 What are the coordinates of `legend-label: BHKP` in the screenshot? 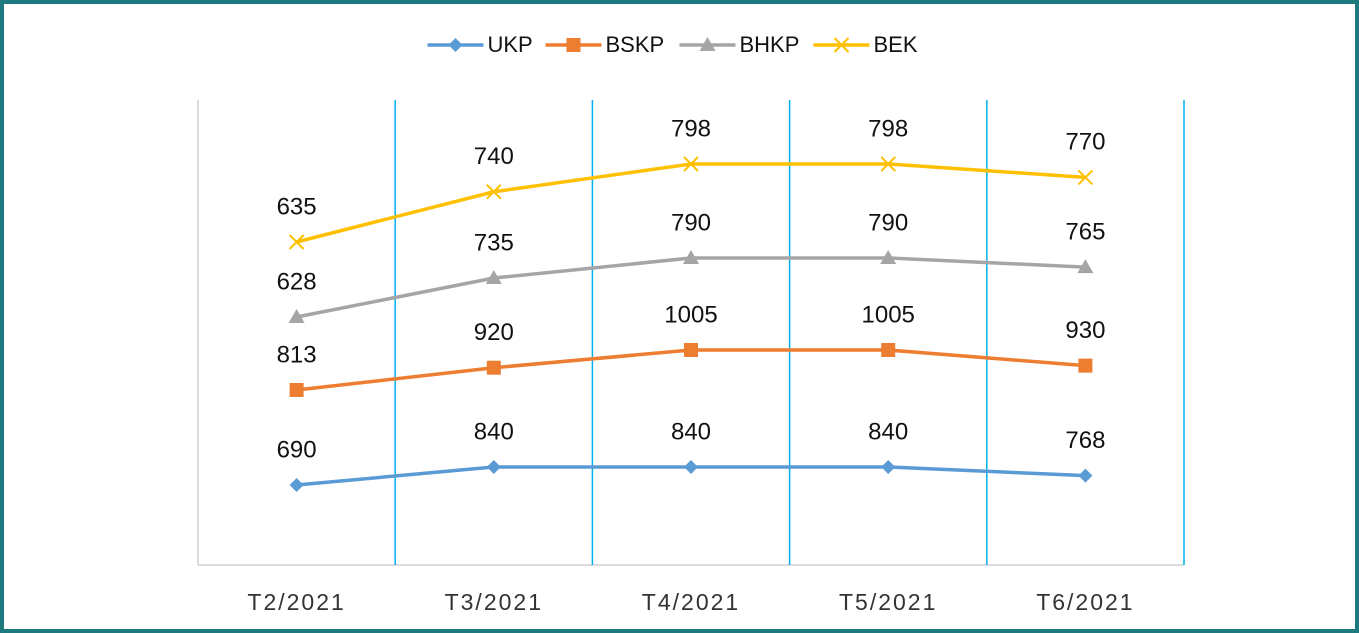 It's located at (770, 44).